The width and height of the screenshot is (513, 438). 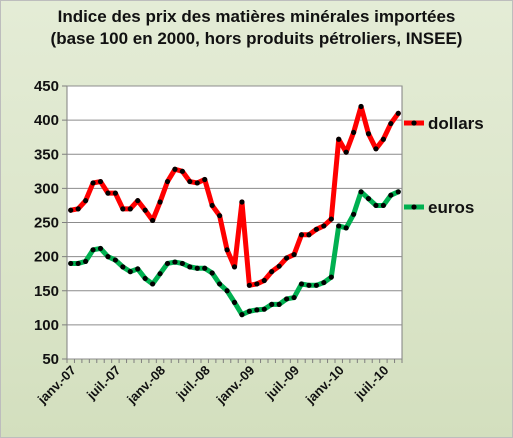 I want to click on y-tick-label: 100, so click(x=46, y=325).